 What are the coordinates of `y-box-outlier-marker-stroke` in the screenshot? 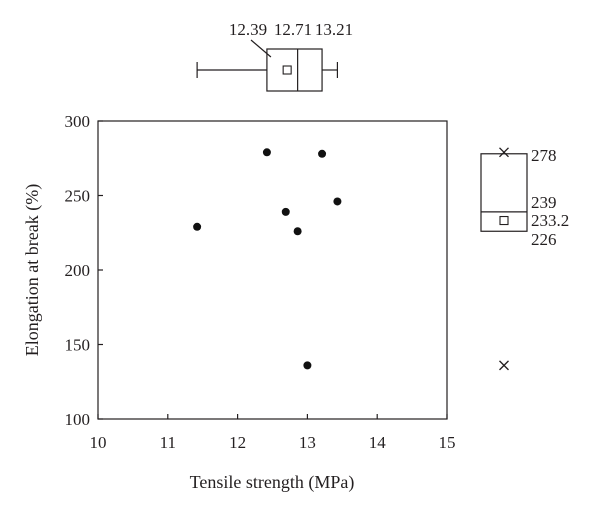 It's located at (504, 365).